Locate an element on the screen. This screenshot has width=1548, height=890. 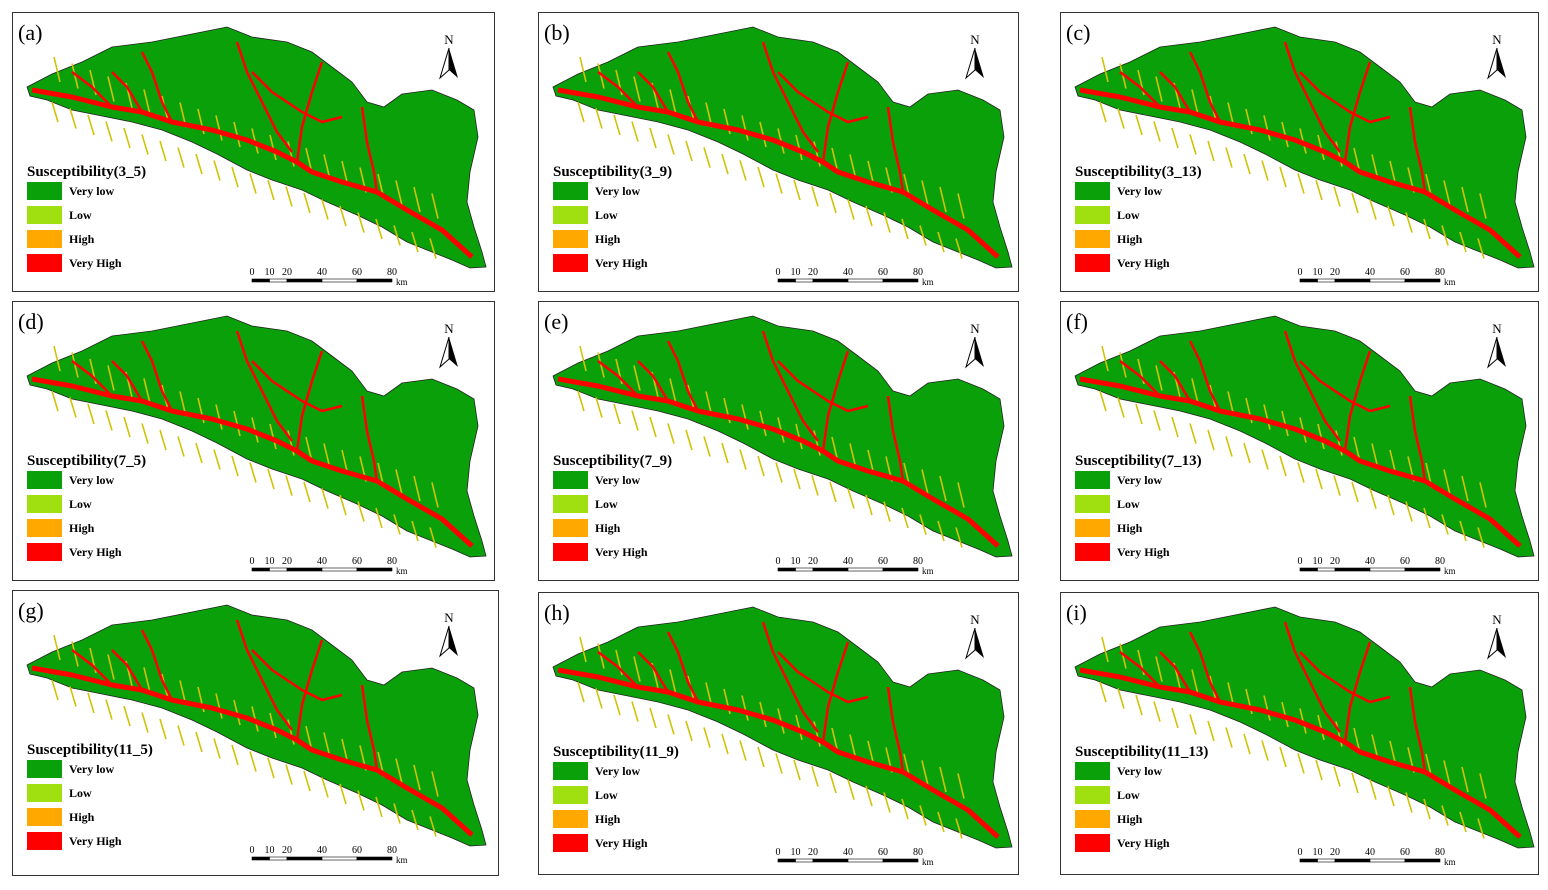
panel-label: (c) is located at coordinates (1078, 32).